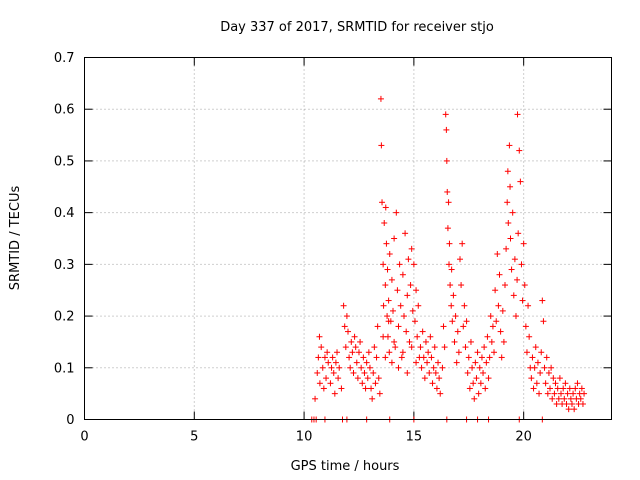  Describe the element at coordinates (194, 437) in the screenshot. I see `x-tick-label: 5` at that location.